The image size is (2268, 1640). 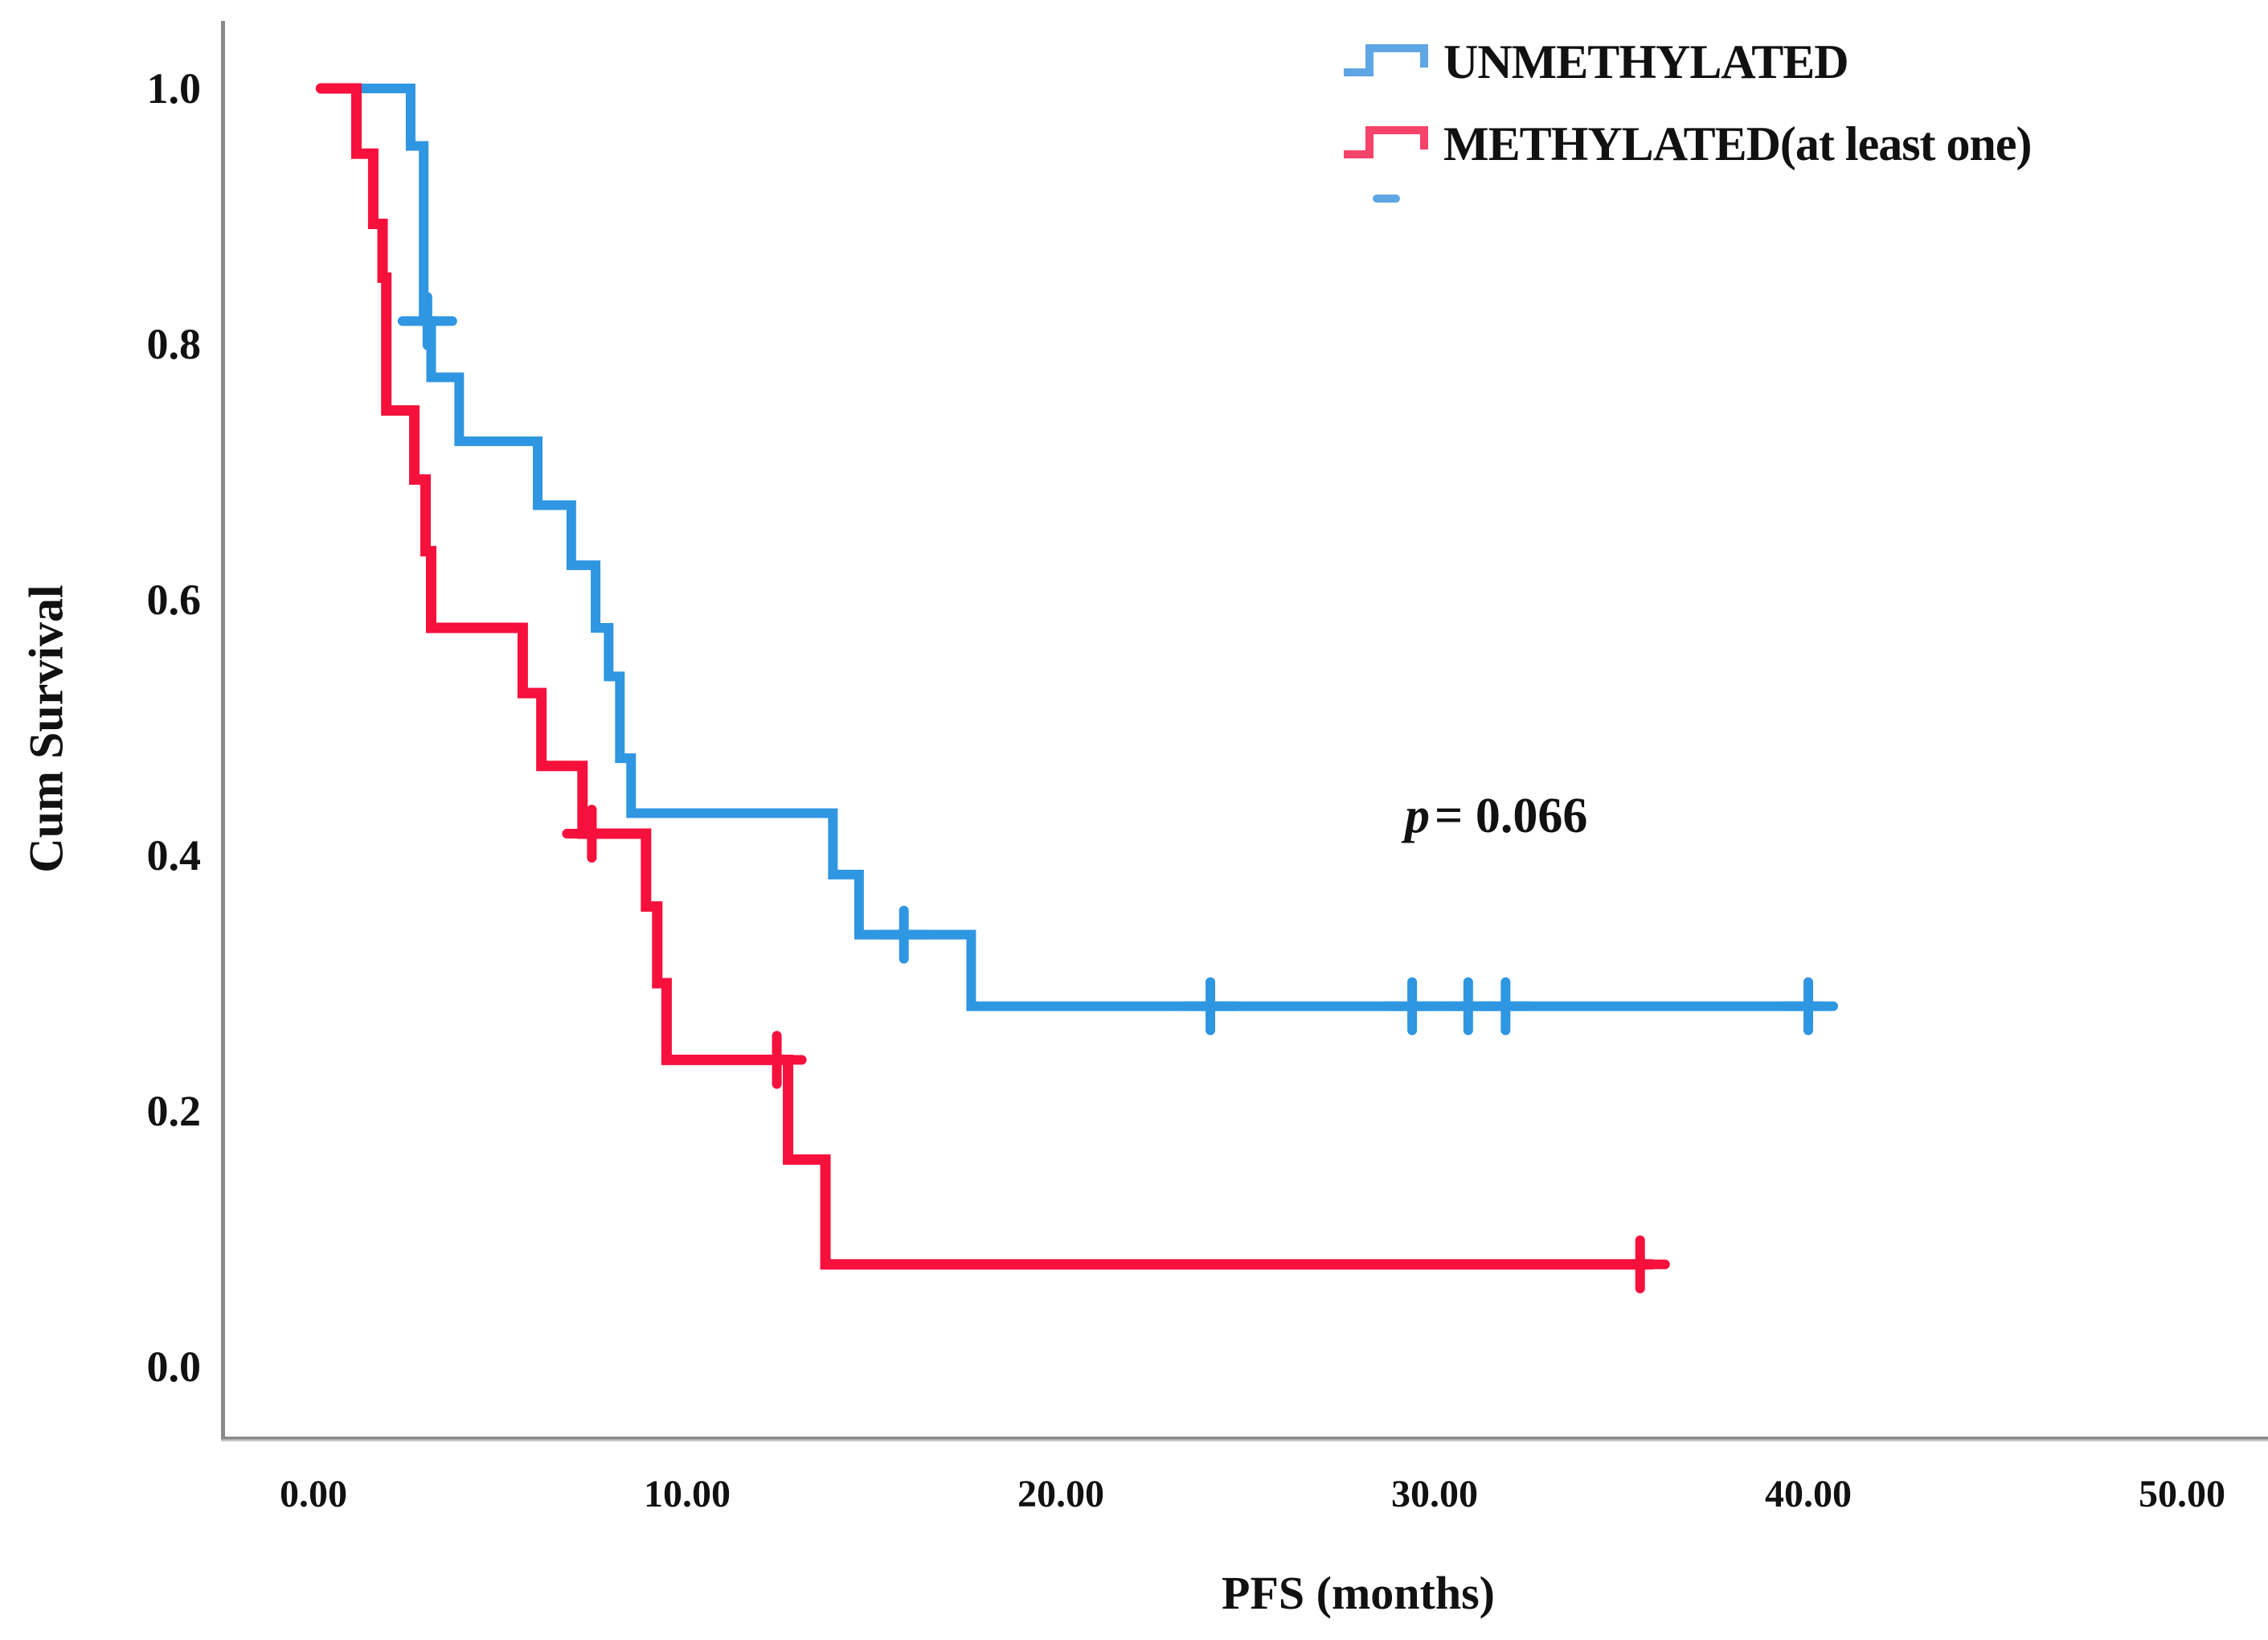 I want to click on p-value-text: = 0.066, so click(x=1511, y=816).